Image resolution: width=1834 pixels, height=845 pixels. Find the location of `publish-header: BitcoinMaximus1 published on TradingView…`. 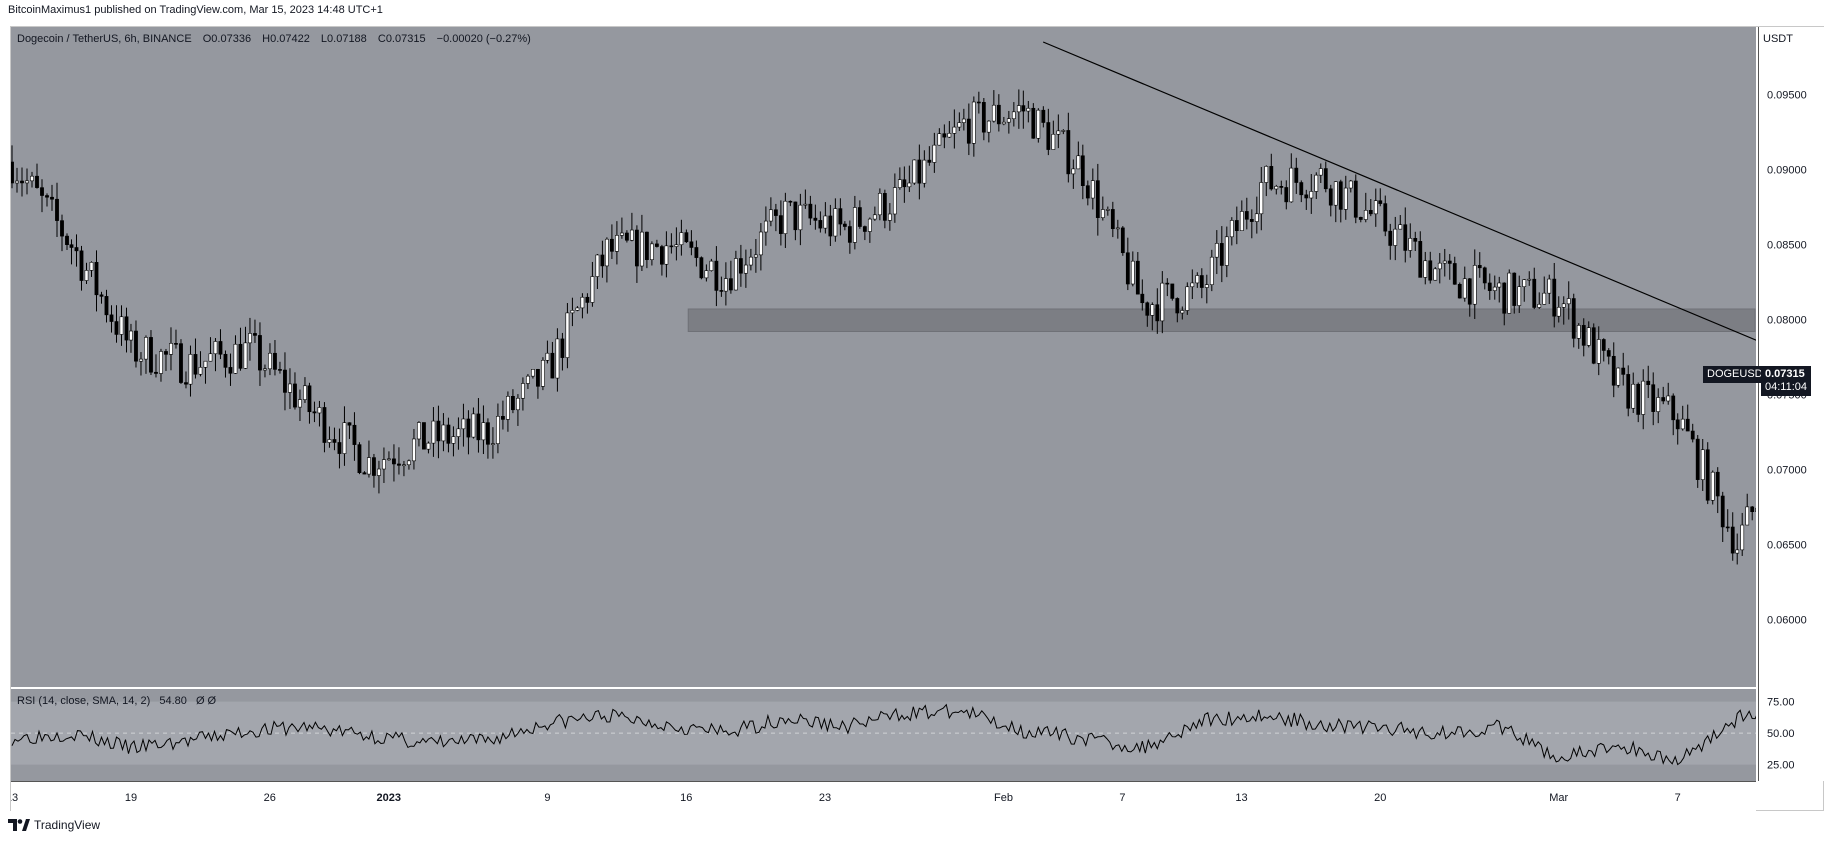

publish-header: BitcoinMaximus1 published on TradingView… is located at coordinates (195, 10).